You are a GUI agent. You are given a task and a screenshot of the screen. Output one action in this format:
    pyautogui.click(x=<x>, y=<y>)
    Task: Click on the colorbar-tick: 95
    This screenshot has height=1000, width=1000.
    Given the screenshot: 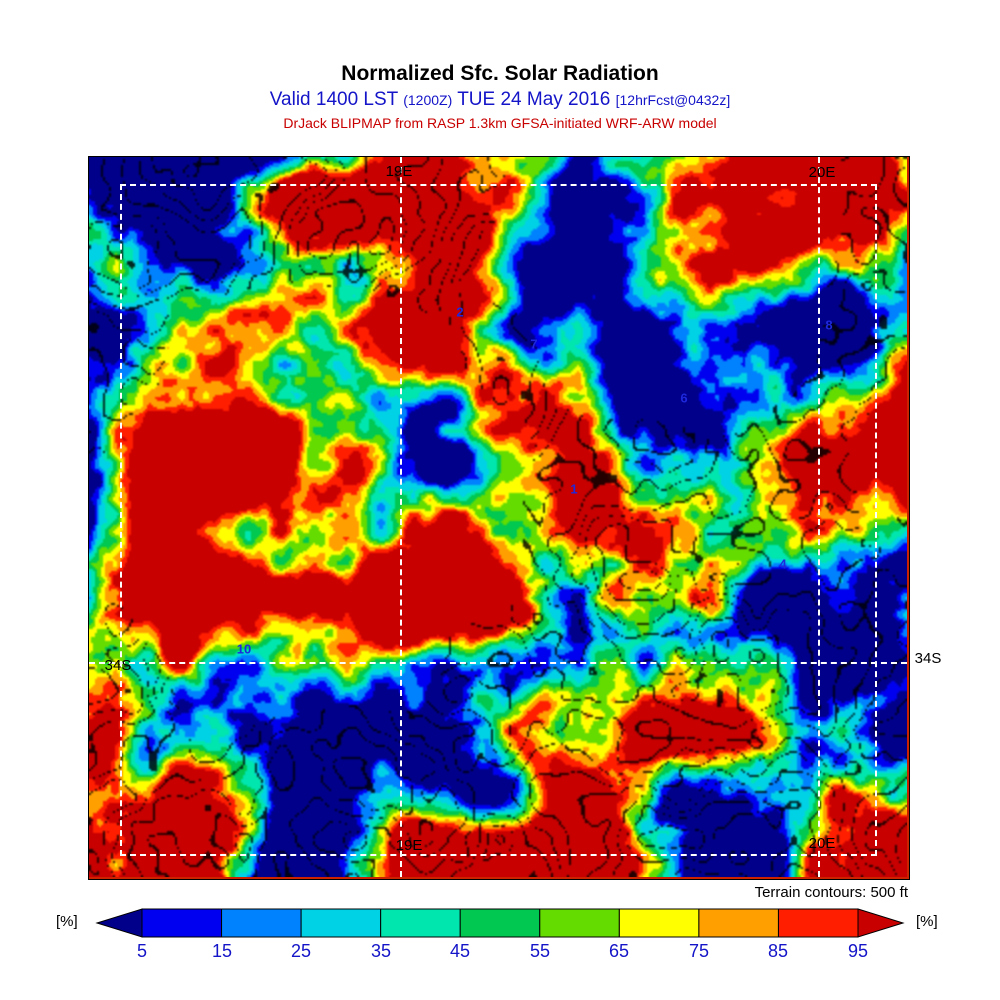 What is the action you would take?
    pyautogui.click(x=858, y=951)
    